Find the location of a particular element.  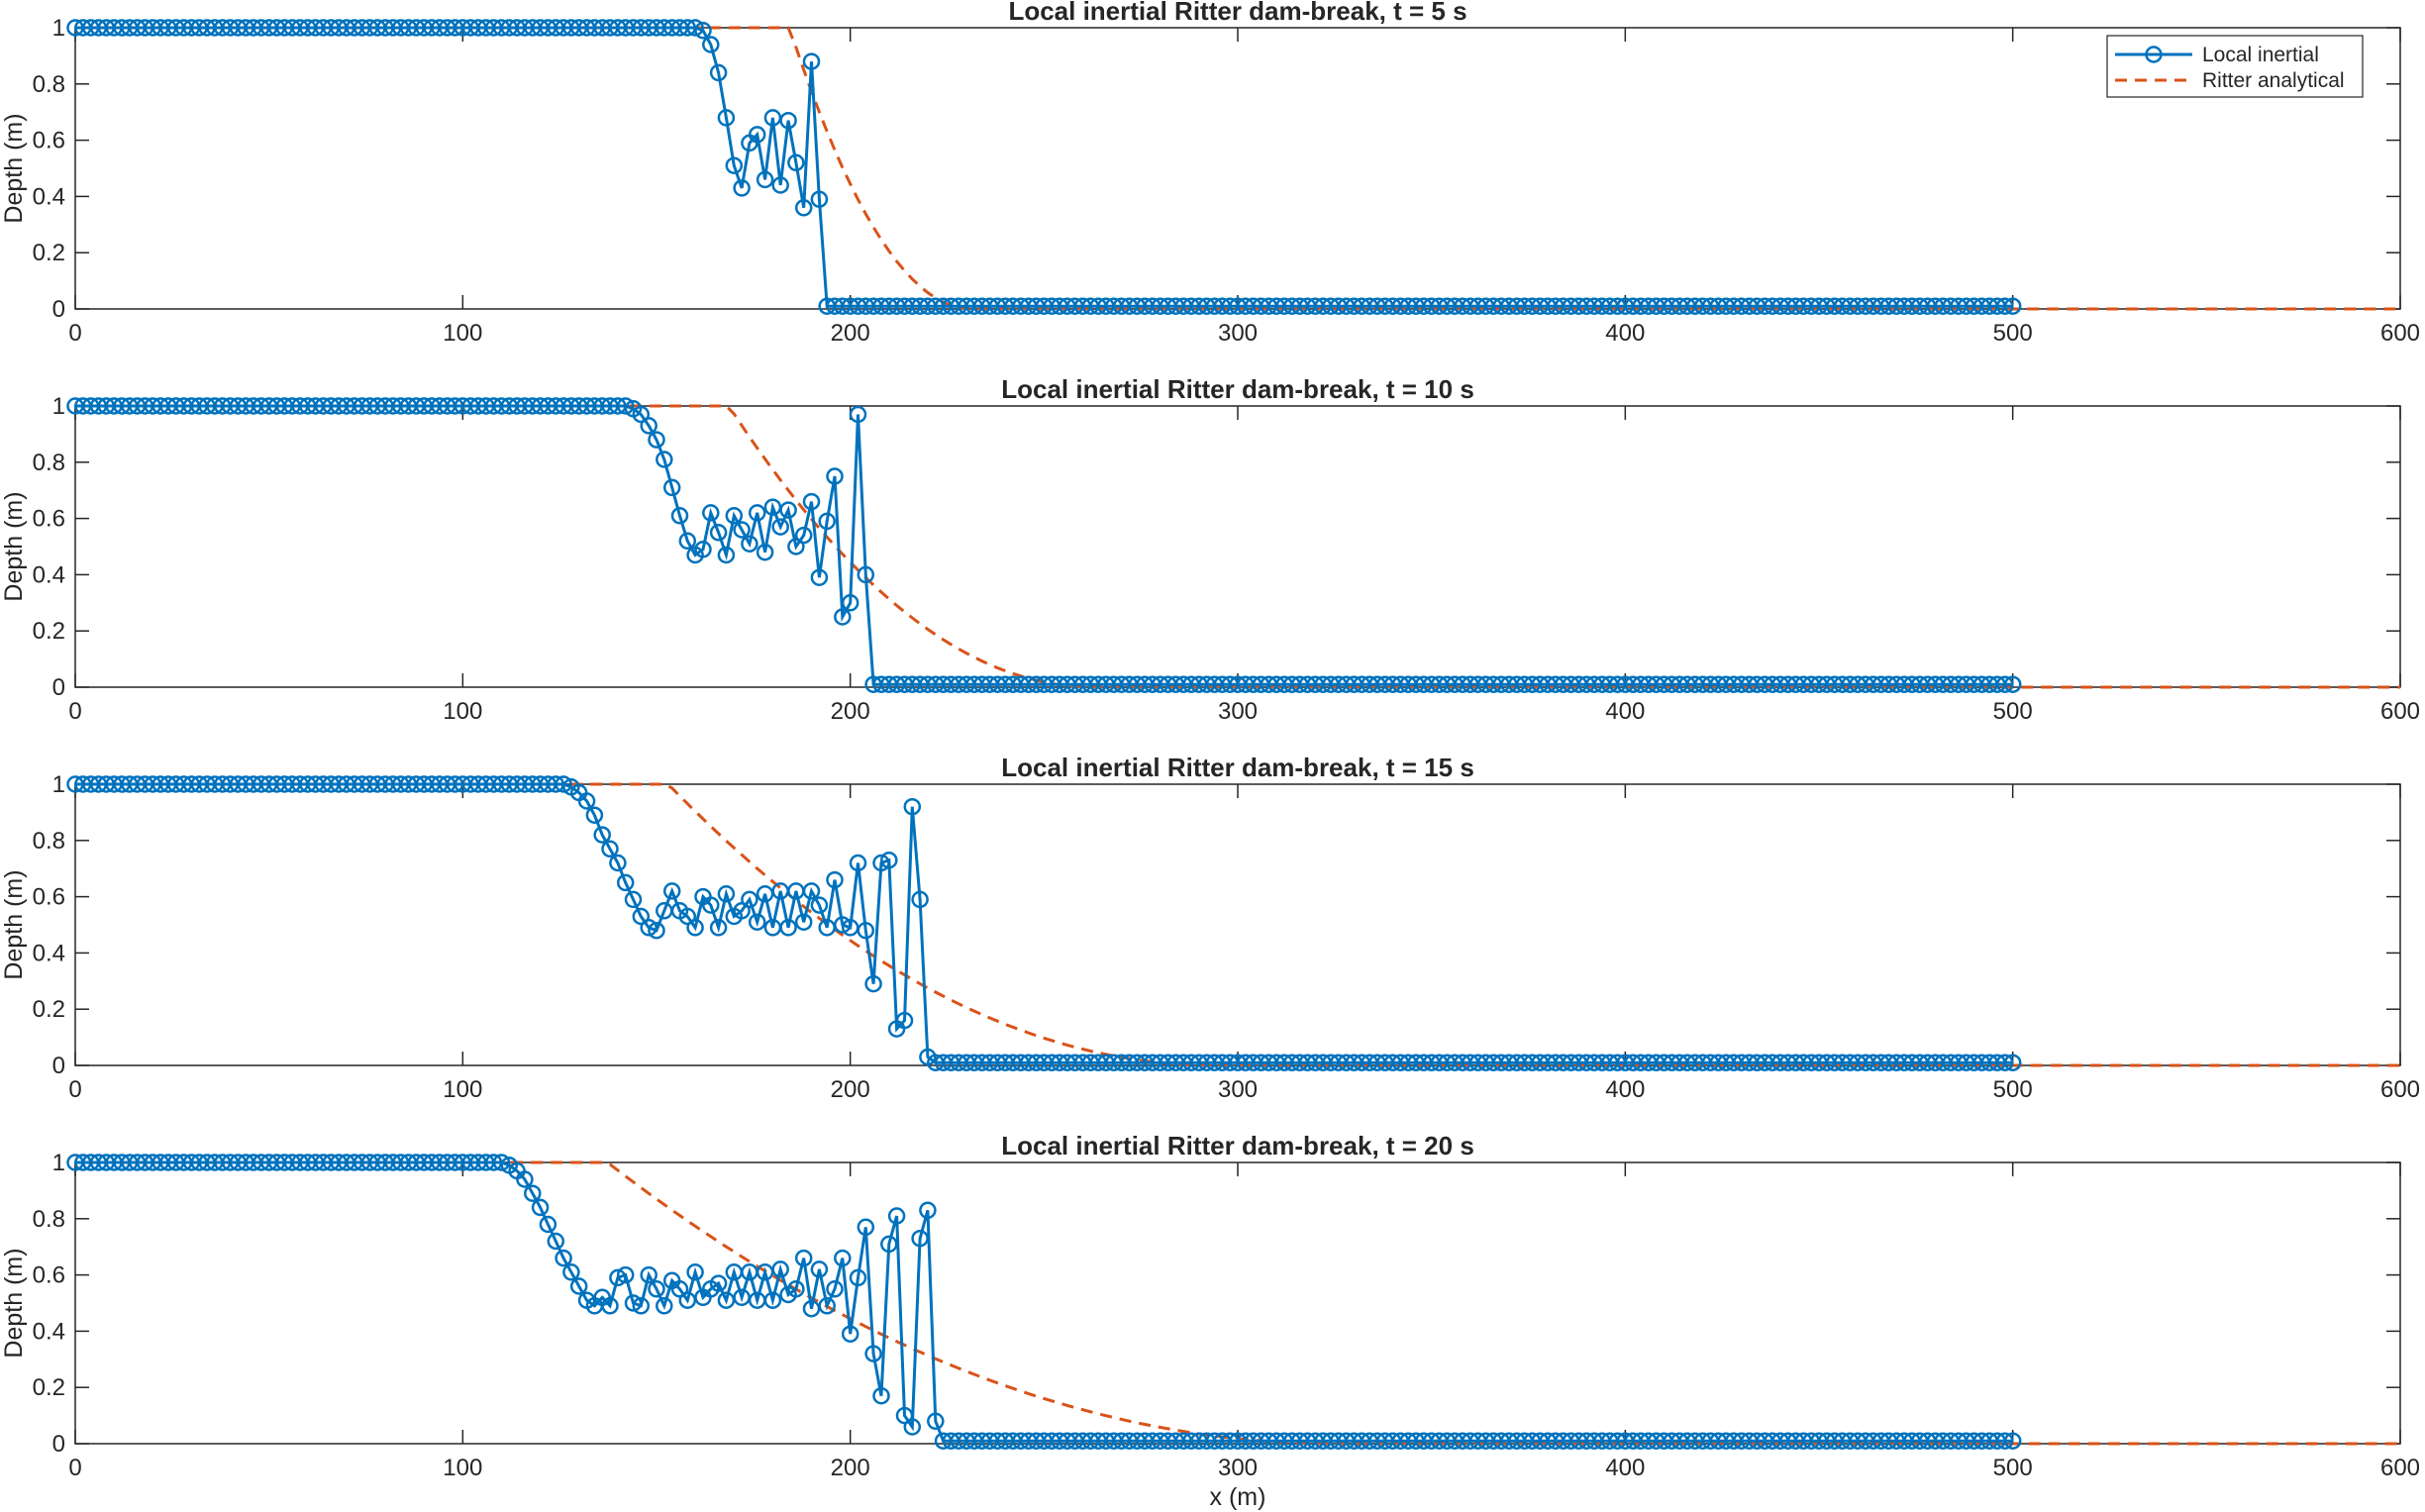

x-tick-label: 400 is located at coordinates (1625, 1468).